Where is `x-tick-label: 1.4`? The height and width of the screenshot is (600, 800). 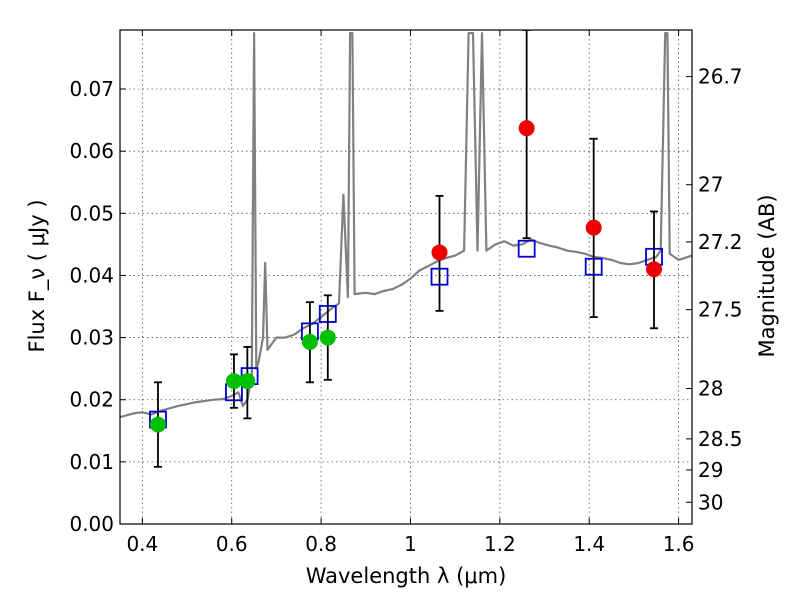 x-tick-label: 1.4 is located at coordinates (589, 544).